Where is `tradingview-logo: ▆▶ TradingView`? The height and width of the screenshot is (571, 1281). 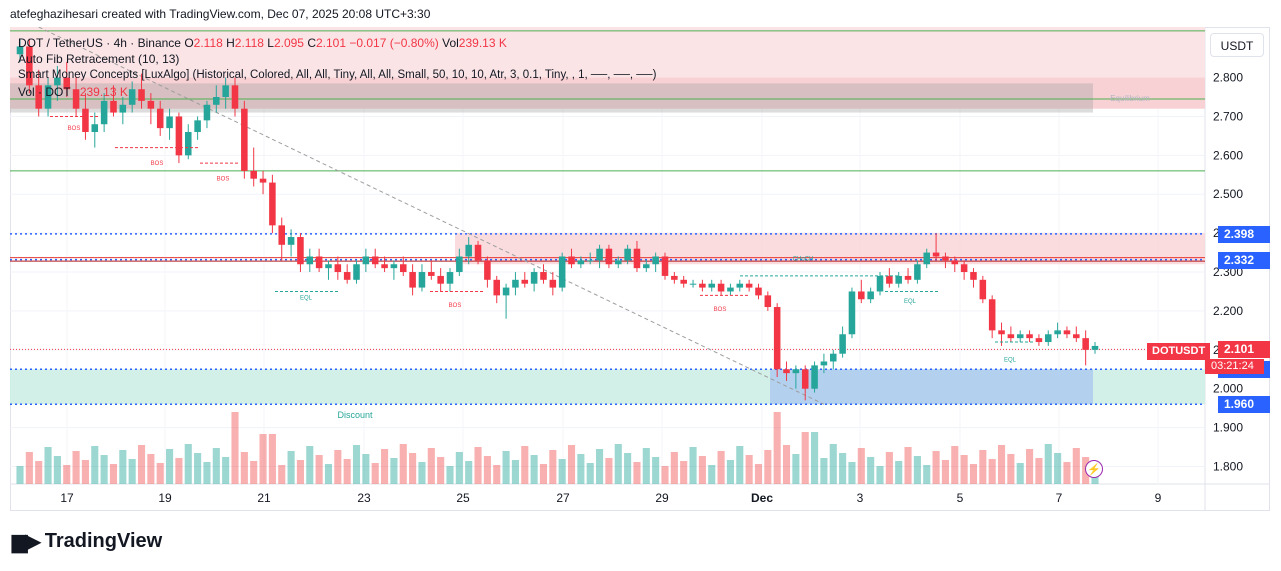
tradingview-logo: ▆▶ TradingView is located at coordinates (87, 541).